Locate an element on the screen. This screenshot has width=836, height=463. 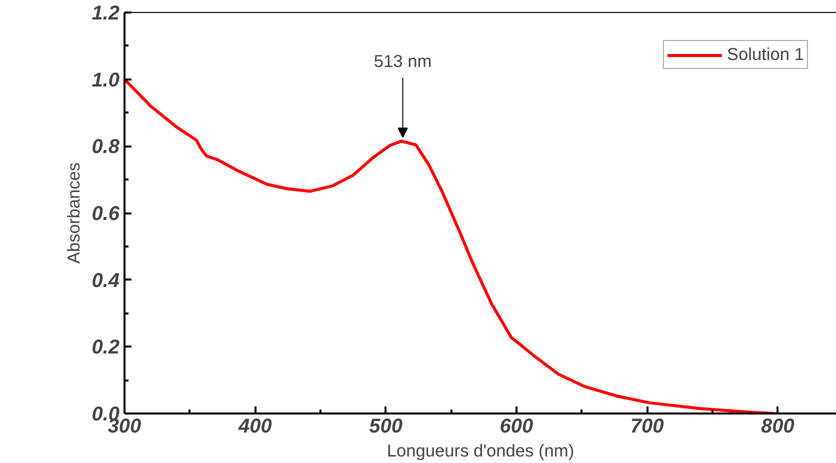
x-tick-label: 600 is located at coordinates (517, 427).